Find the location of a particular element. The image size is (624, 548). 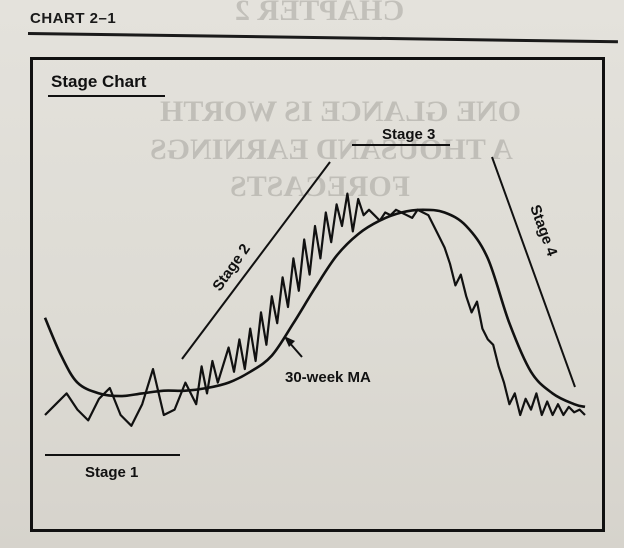

stage-4-line is located at coordinates (533, 272).